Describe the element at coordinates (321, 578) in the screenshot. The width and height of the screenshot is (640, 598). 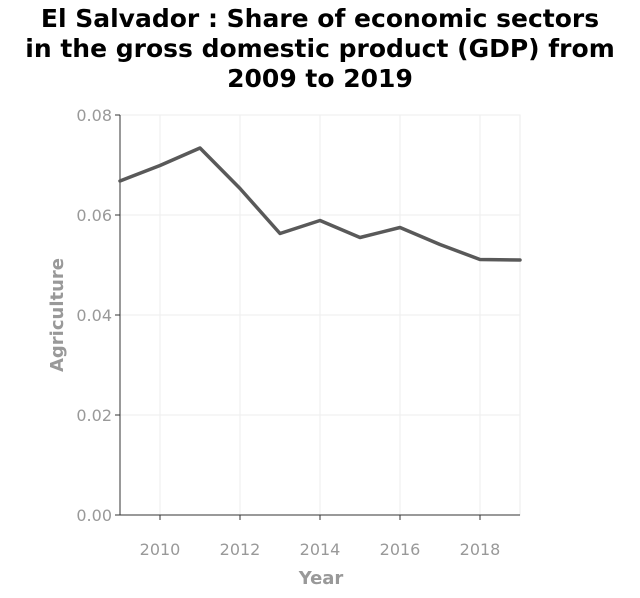
I see `x-axis-label: Year` at that location.